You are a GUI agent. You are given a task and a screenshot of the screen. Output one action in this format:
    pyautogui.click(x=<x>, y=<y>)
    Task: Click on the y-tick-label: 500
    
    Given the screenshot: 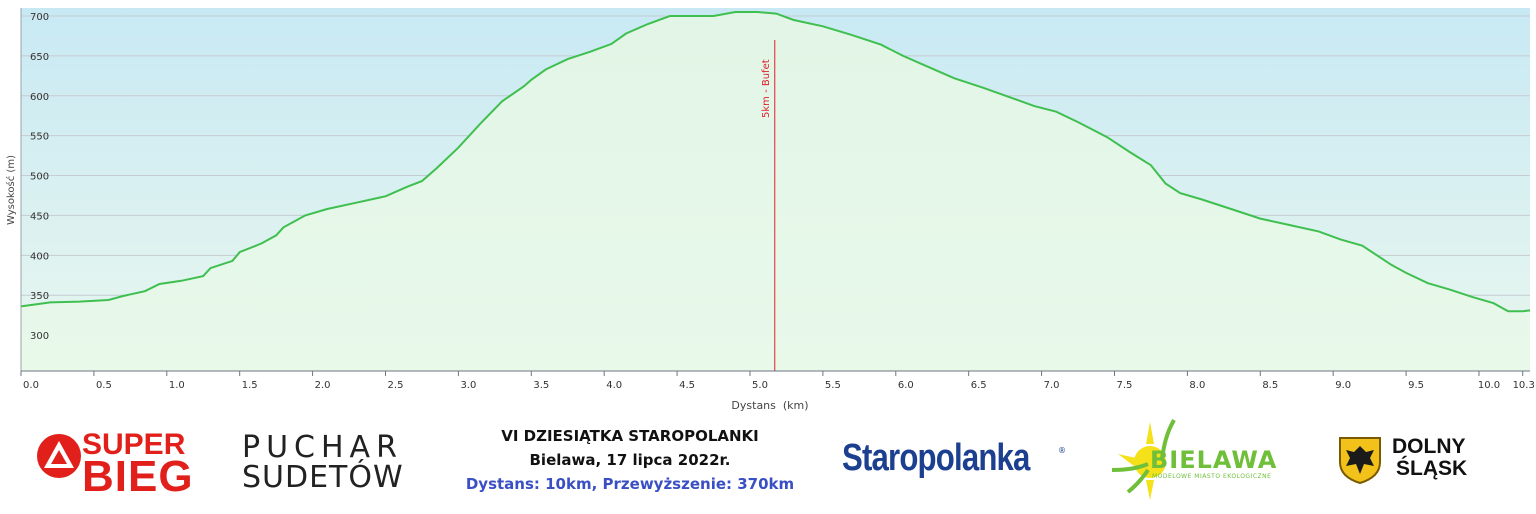 What is the action you would take?
    pyautogui.click(x=39, y=177)
    